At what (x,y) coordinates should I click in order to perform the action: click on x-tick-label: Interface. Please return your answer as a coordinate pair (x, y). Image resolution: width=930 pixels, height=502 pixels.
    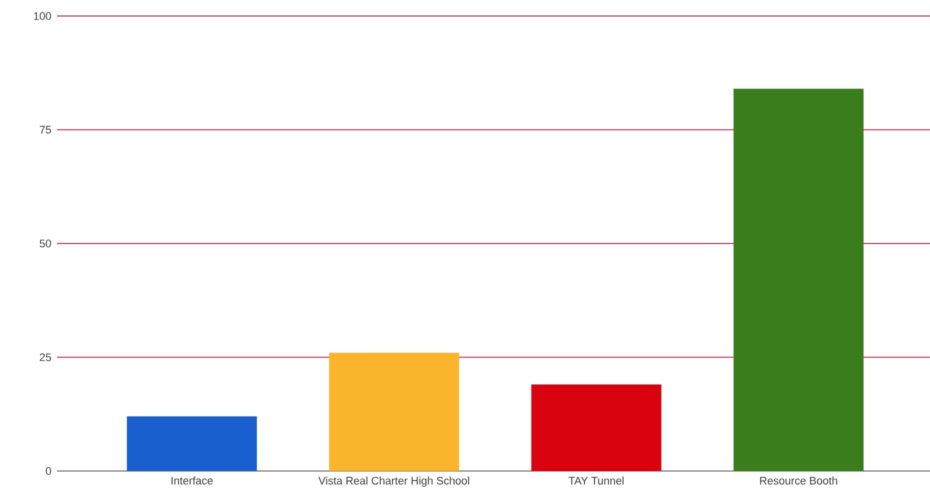
    Looking at the image, I should click on (192, 480).